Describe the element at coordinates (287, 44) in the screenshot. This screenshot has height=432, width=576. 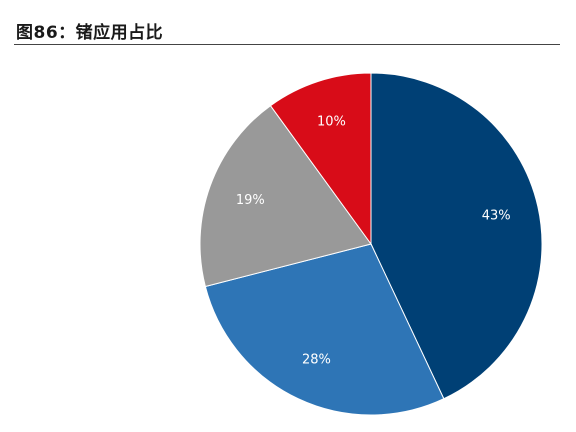
I see `title-divider` at that location.